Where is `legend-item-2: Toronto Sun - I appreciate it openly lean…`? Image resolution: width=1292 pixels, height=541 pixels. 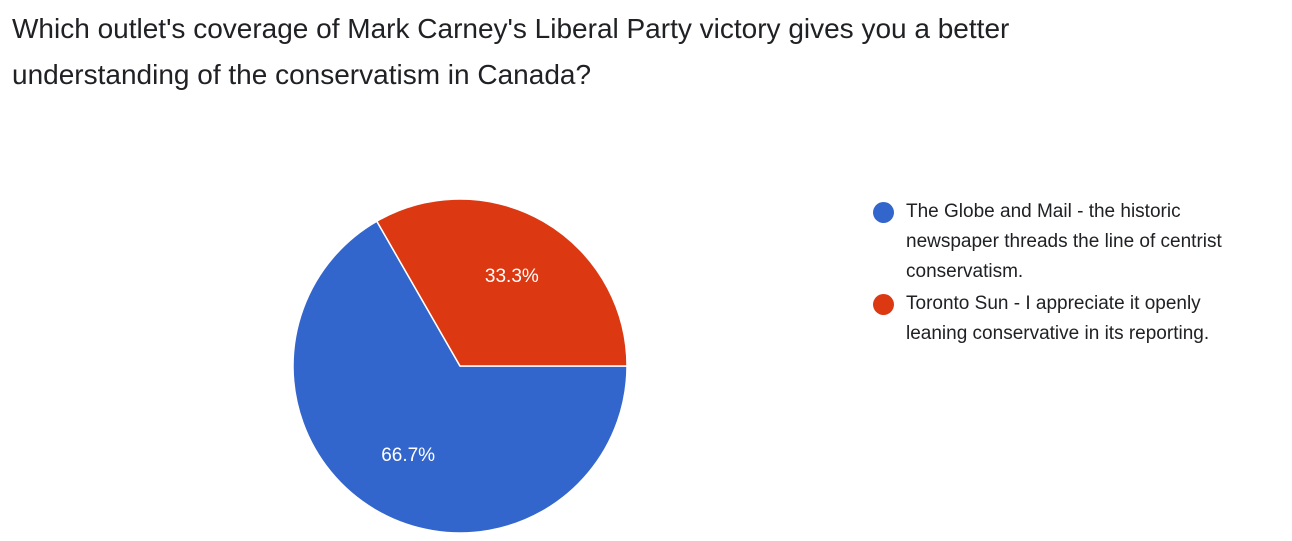
legend-item-2: Toronto Sun - I appreciate it openly lean… is located at coordinates (1077, 319).